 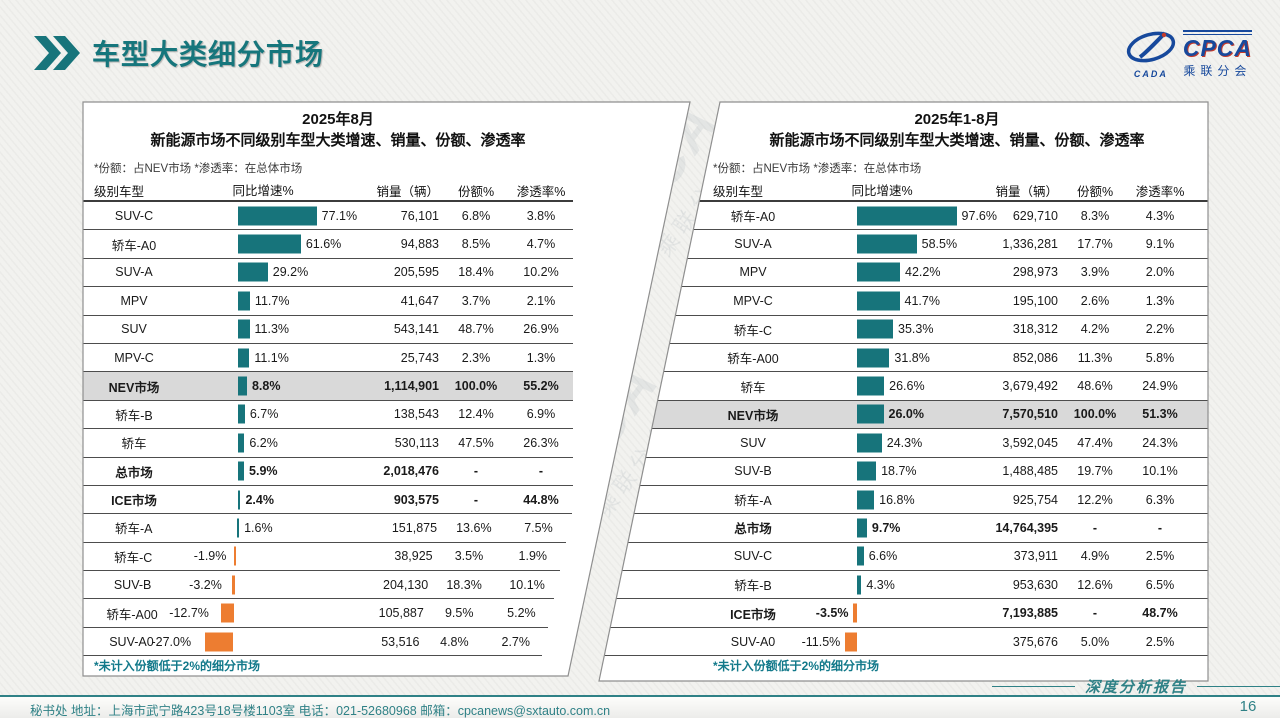 What do you see at coordinates (476, 329) in the screenshot?
I see `share-cell: 48.7%` at bounding box center [476, 329].